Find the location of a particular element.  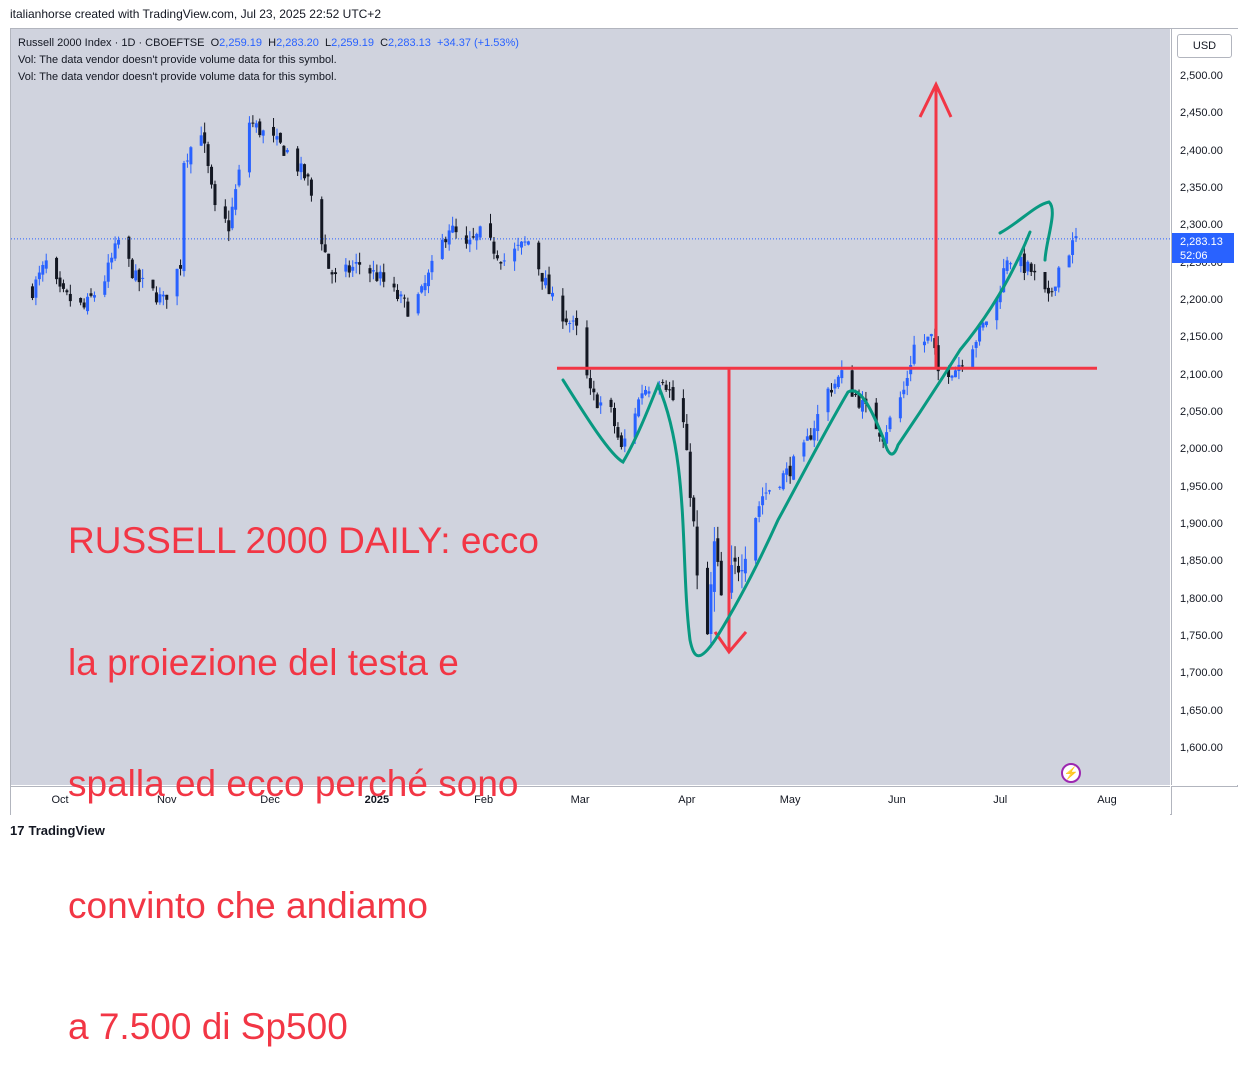

currency-button: USD is located at coordinates (1204, 46).